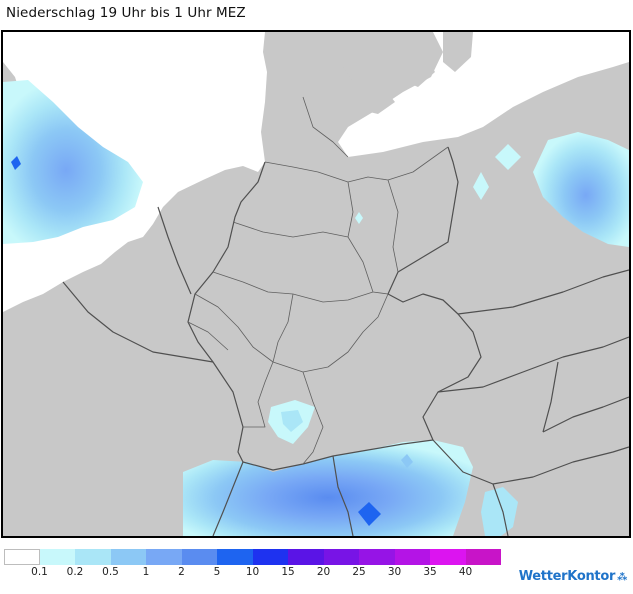  What do you see at coordinates (466, 94) in the screenshot?
I see `baltic-sea` at bounding box center [466, 94].